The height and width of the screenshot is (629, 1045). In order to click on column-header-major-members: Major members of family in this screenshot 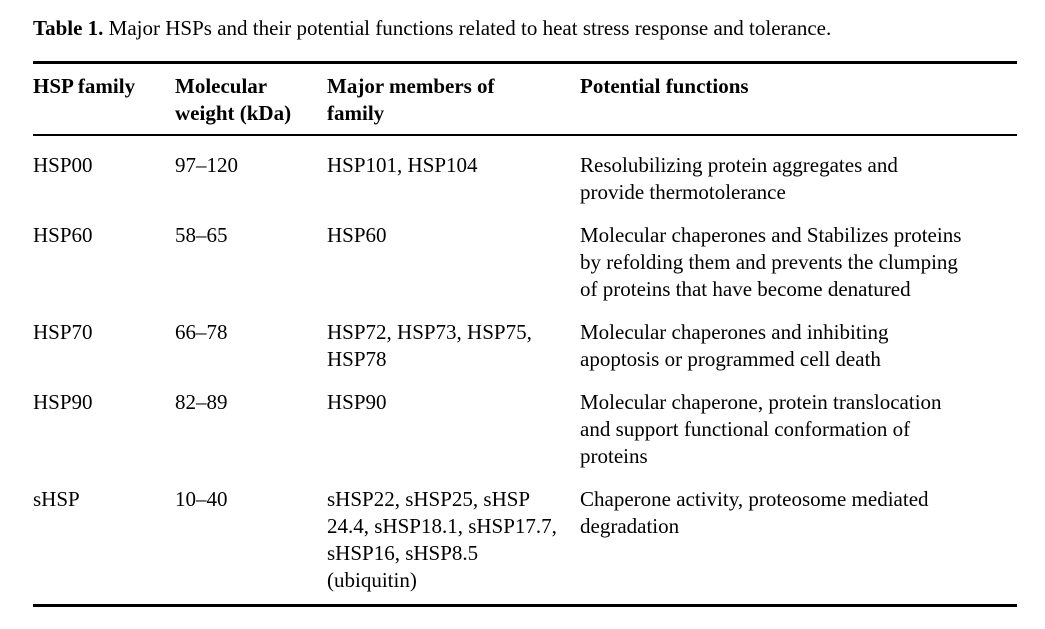, I will do `click(453, 99)`.